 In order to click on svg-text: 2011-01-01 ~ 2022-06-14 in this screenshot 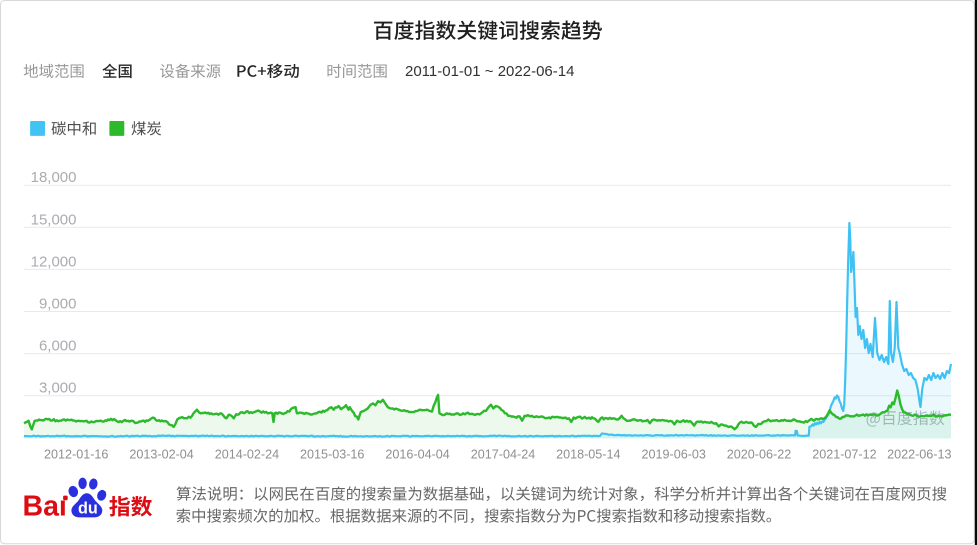, I will do `click(489, 71)`.